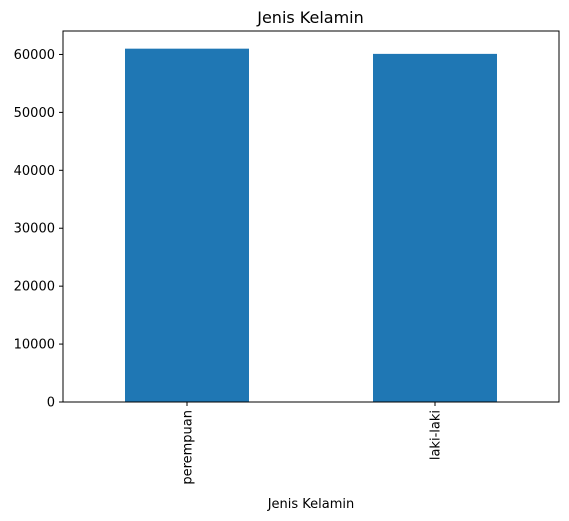 The image size is (569, 521). I want to click on y-tick-label: 60000, so click(34, 55).